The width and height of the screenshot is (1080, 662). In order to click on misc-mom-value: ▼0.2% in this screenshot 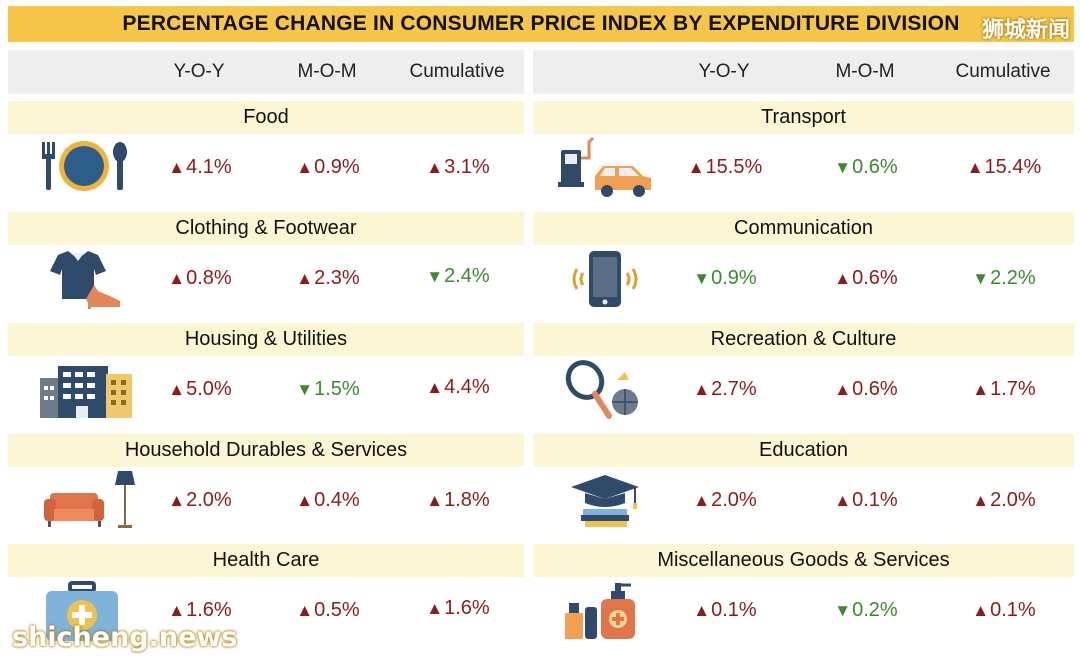, I will do `click(866, 610)`.